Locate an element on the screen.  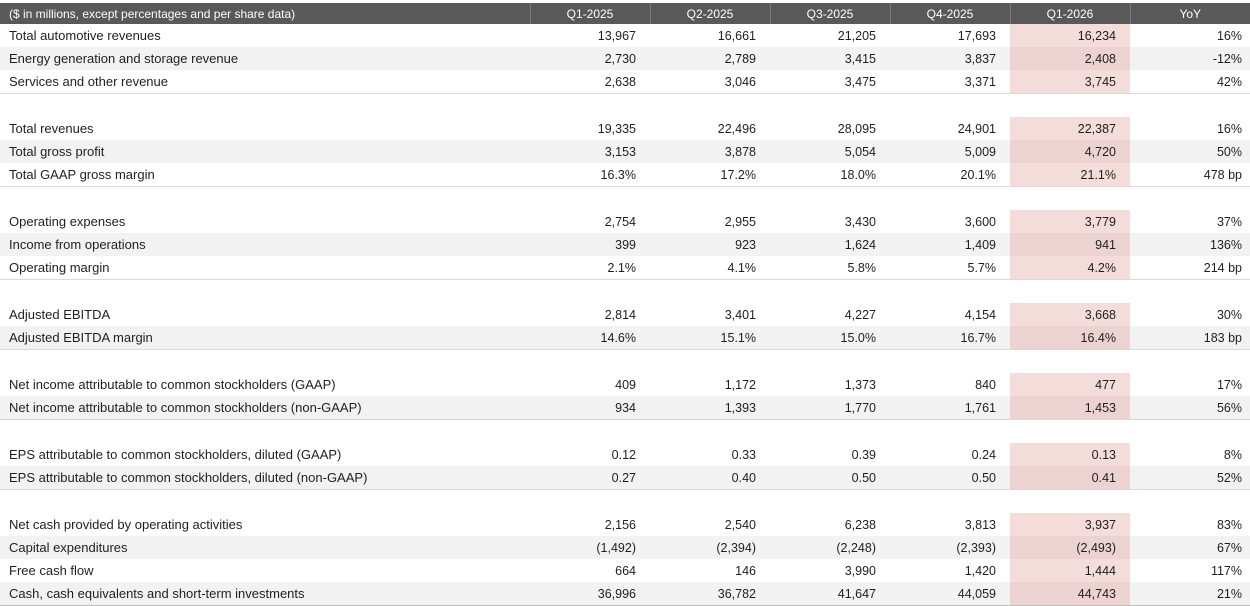
quarter-value: 840 is located at coordinates (985, 384).